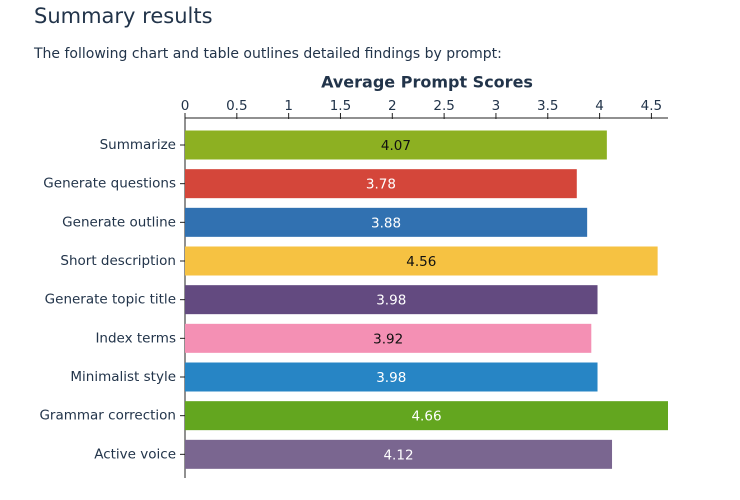  Describe the element at coordinates (599, 106) in the screenshot. I see `x-tick-label: 4` at that location.